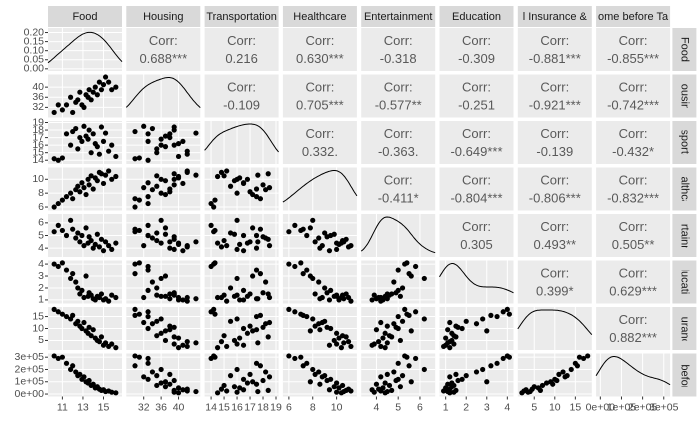 The width and height of the screenshot is (700, 432). What do you see at coordinates (555, 322) in the screenshot?
I see `density-curve` at bounding box center [555, 322].